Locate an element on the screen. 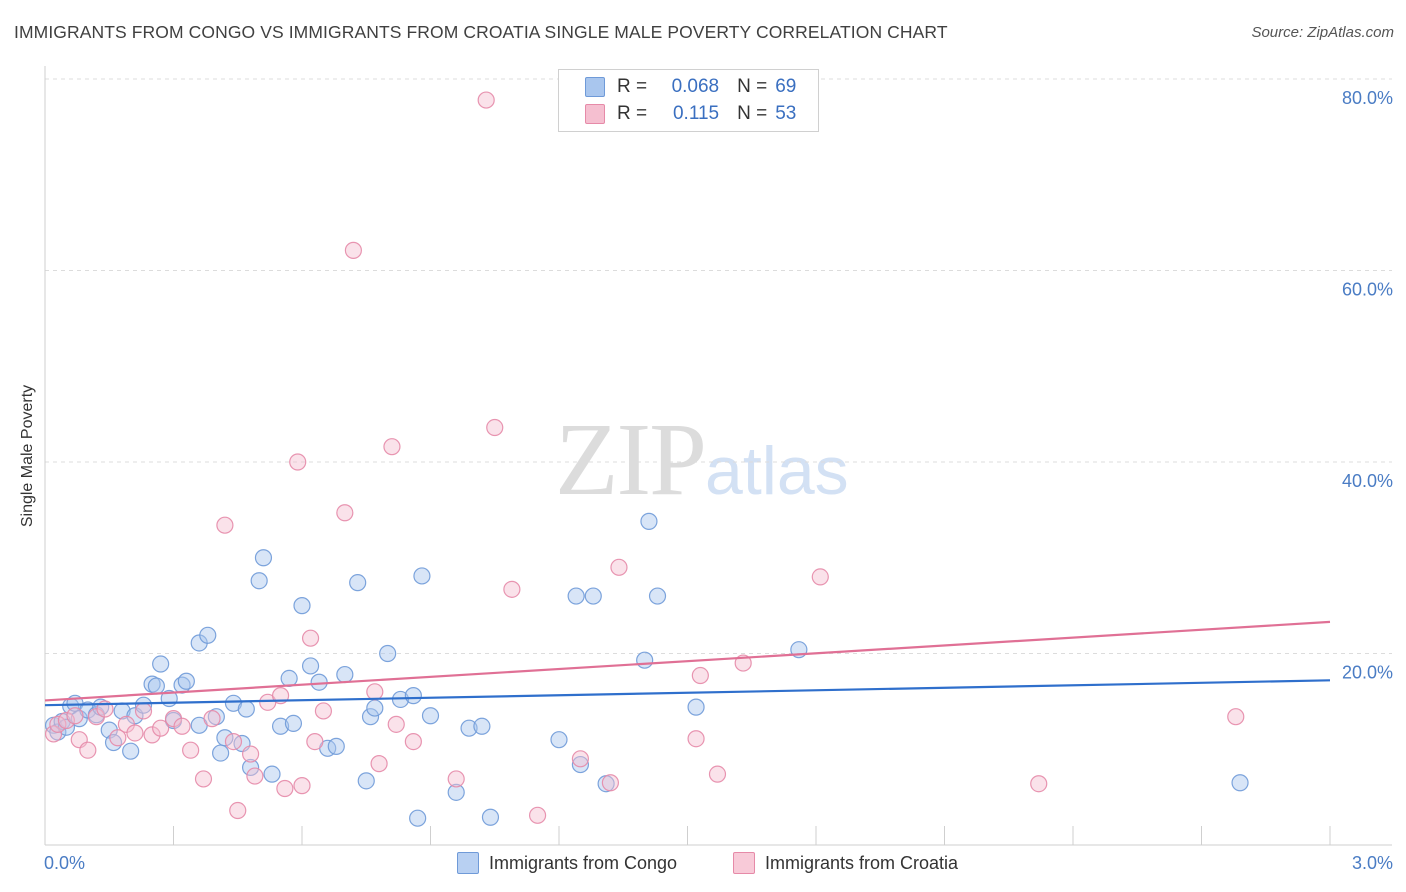  croatia-trend-line is located at coordinates (687, 661).